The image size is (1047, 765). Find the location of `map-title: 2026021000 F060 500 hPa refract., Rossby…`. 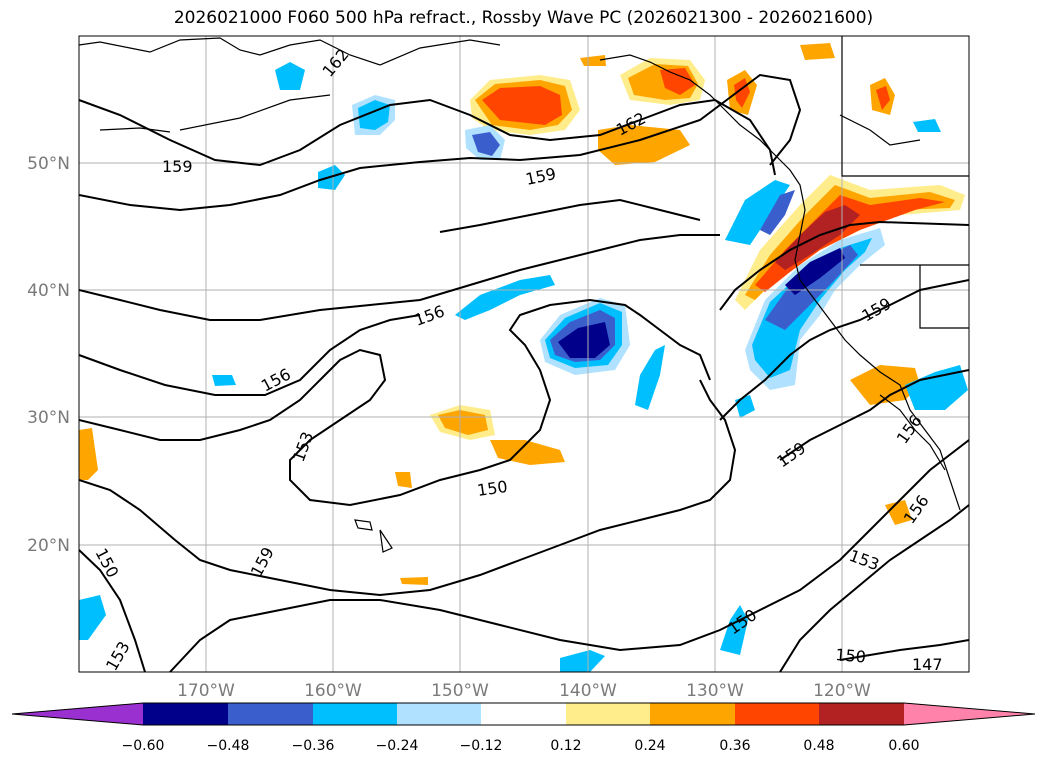

map-title: 2026021000 F060 500 hPa refract., Rossby… is located at coordinates (523, 18).